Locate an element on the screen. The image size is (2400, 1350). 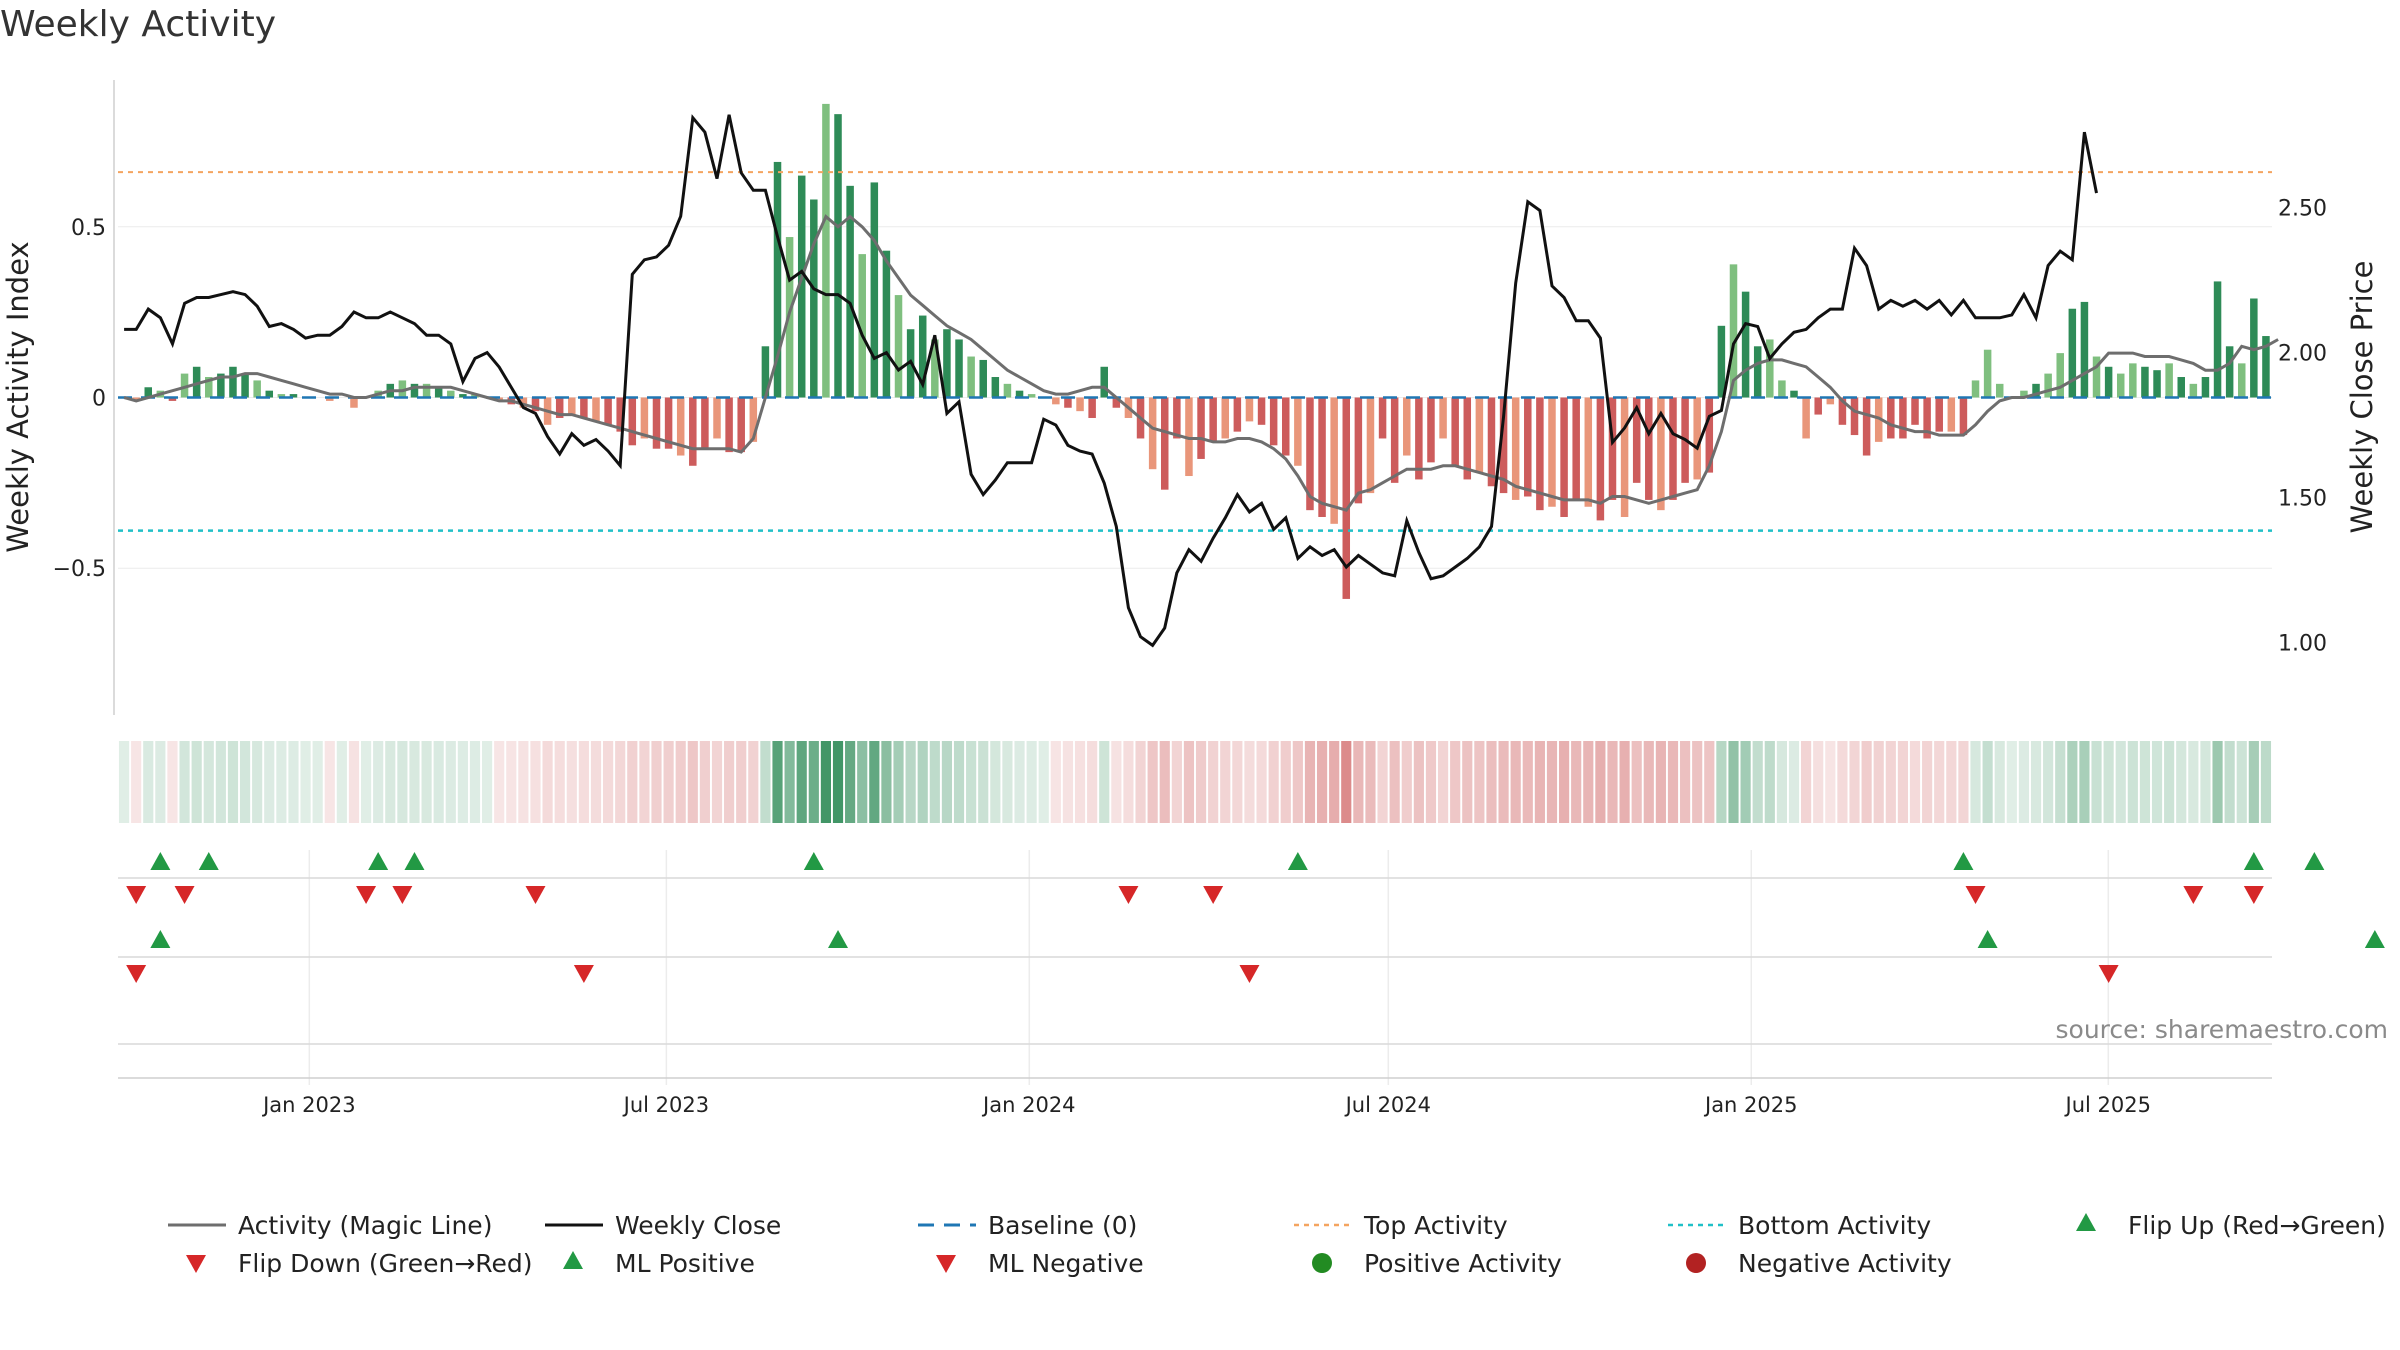
ml-markers is located at coordinates (1255, 917).